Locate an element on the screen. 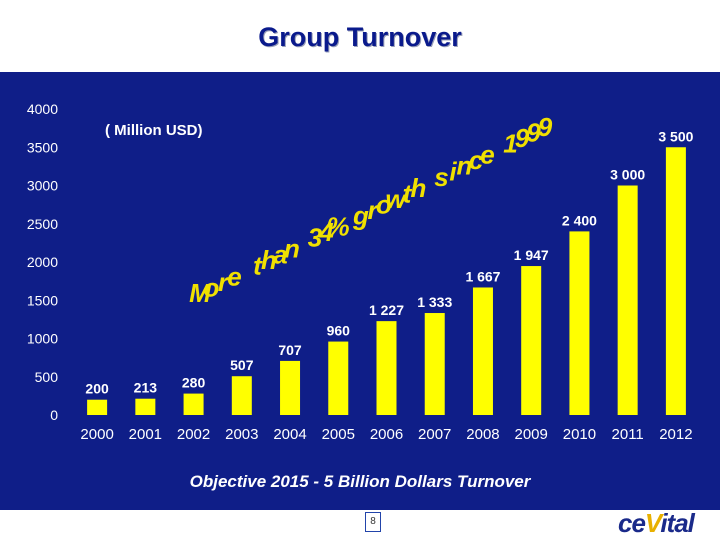 The width and height of the screenshot is (720, 540). data-label: 1 227 is located at coordinates (386, 310).